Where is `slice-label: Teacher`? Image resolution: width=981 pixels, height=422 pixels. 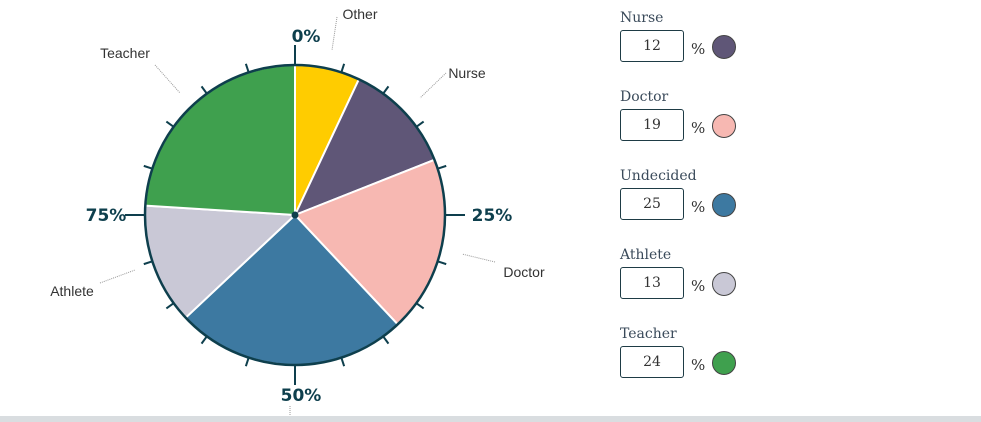 slice-label: Teacher is located at coordinates (125, 53).